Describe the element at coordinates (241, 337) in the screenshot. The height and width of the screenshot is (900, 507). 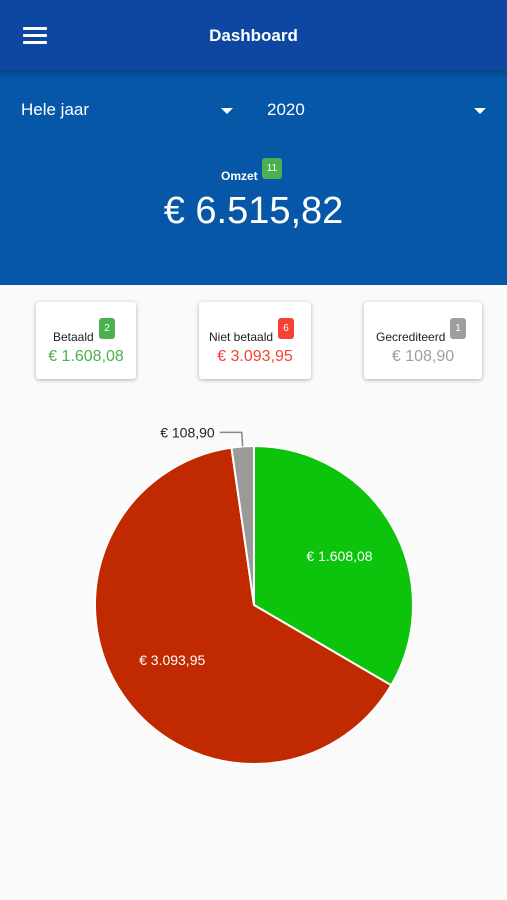
I see `unpaid-label: Niet betaald` at that location.